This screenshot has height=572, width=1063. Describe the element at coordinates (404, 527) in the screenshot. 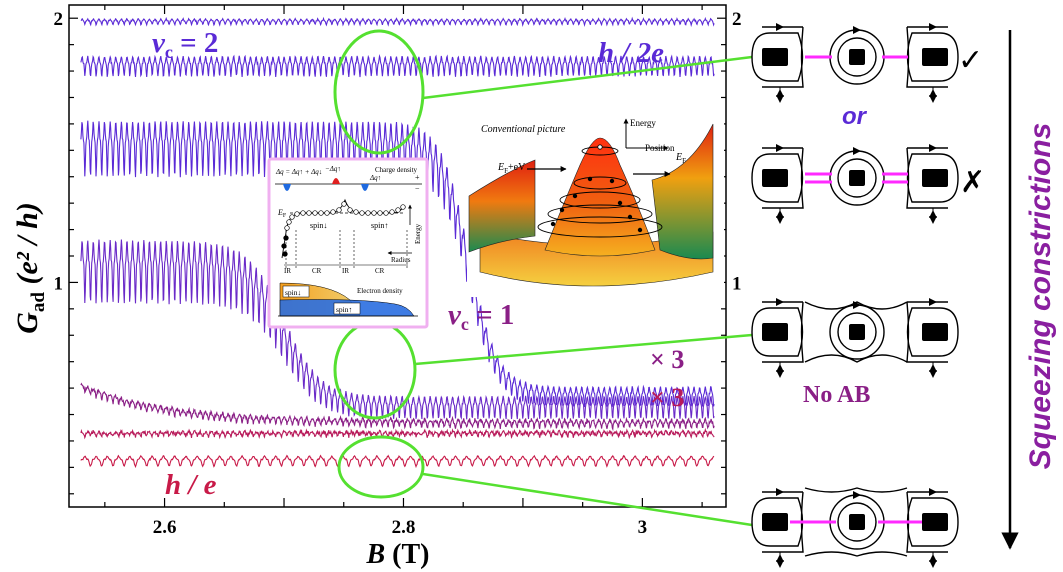

I see `x-tick-label: 2.8` at that location.